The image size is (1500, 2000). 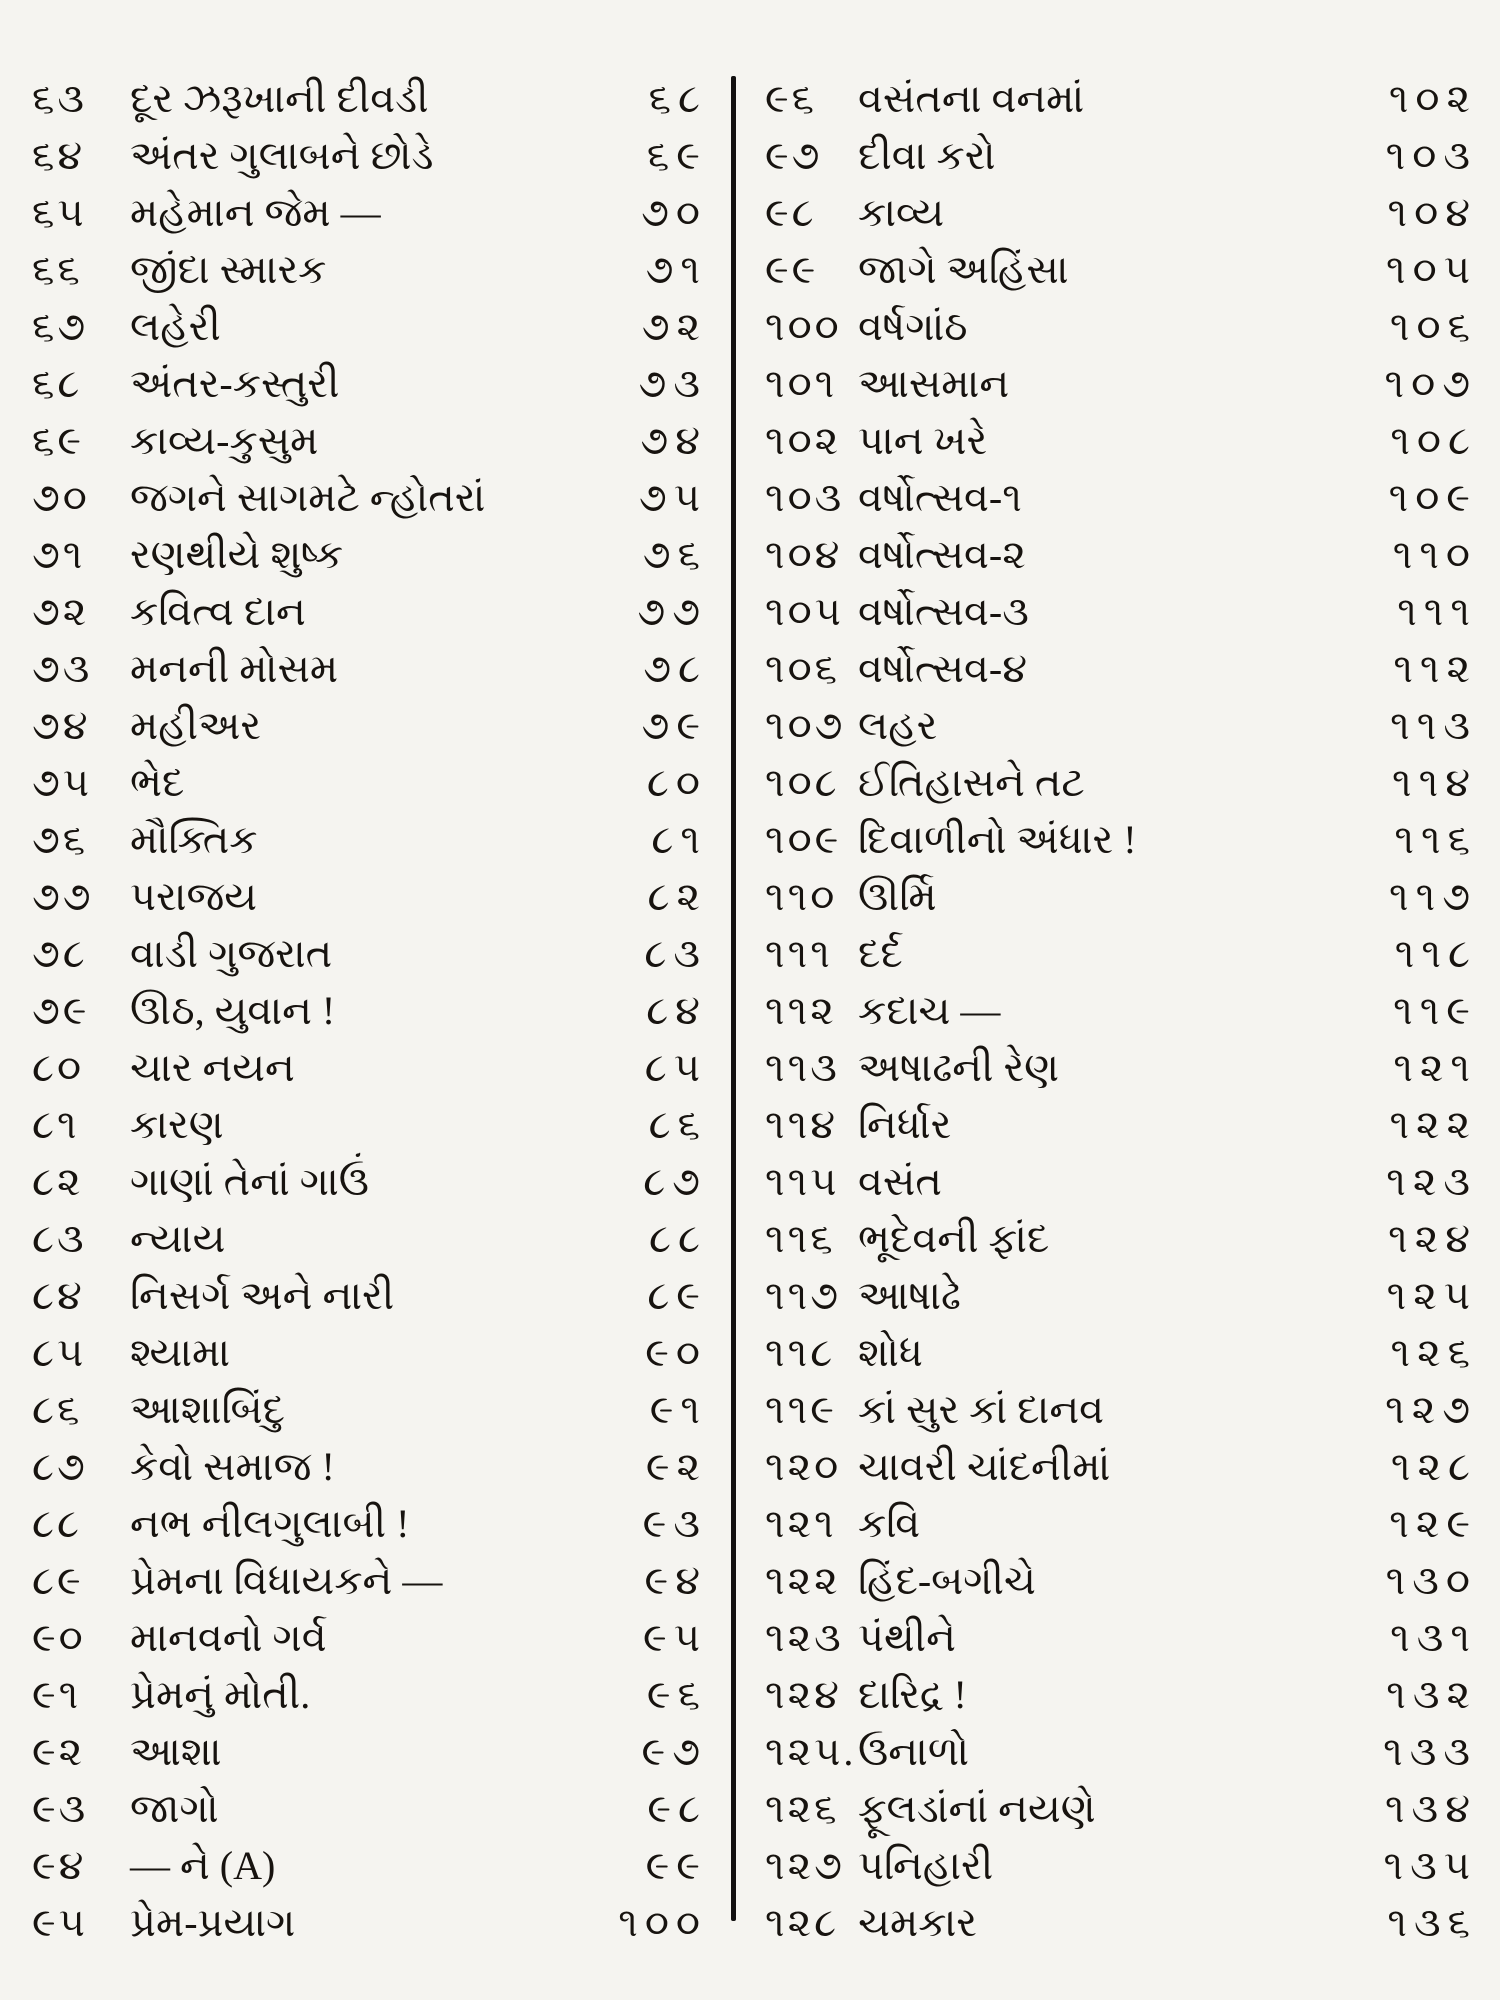 I want to click on entry-number: ૯૭, so click(x=794, y=155).